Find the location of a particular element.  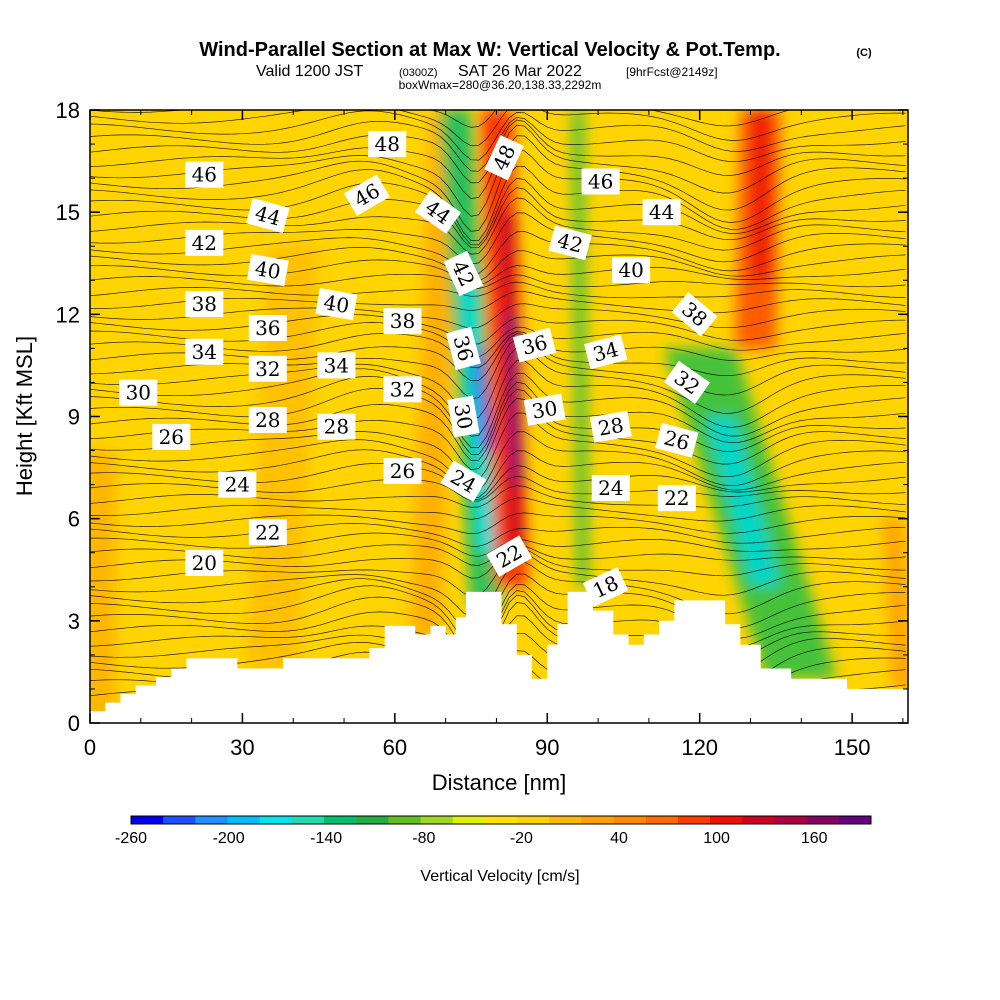

colorbar-title: Vertical Velocity [cm/s] is located at coordinates (499, 876).